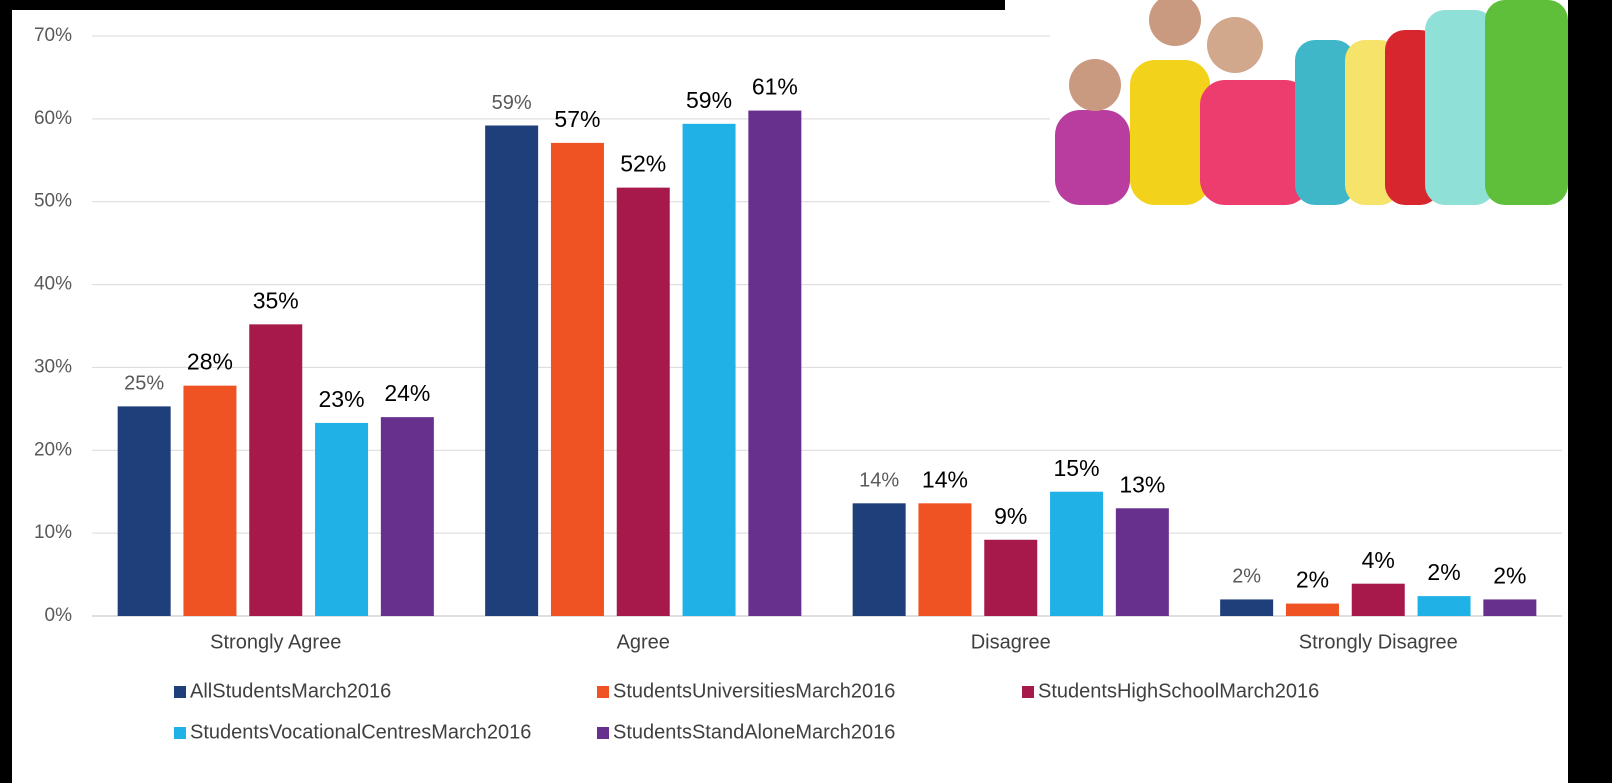  What do you see at coordinates (643, 164) in the screenshot?
I see `value-label: 52%` at bounding box center [643, 164].